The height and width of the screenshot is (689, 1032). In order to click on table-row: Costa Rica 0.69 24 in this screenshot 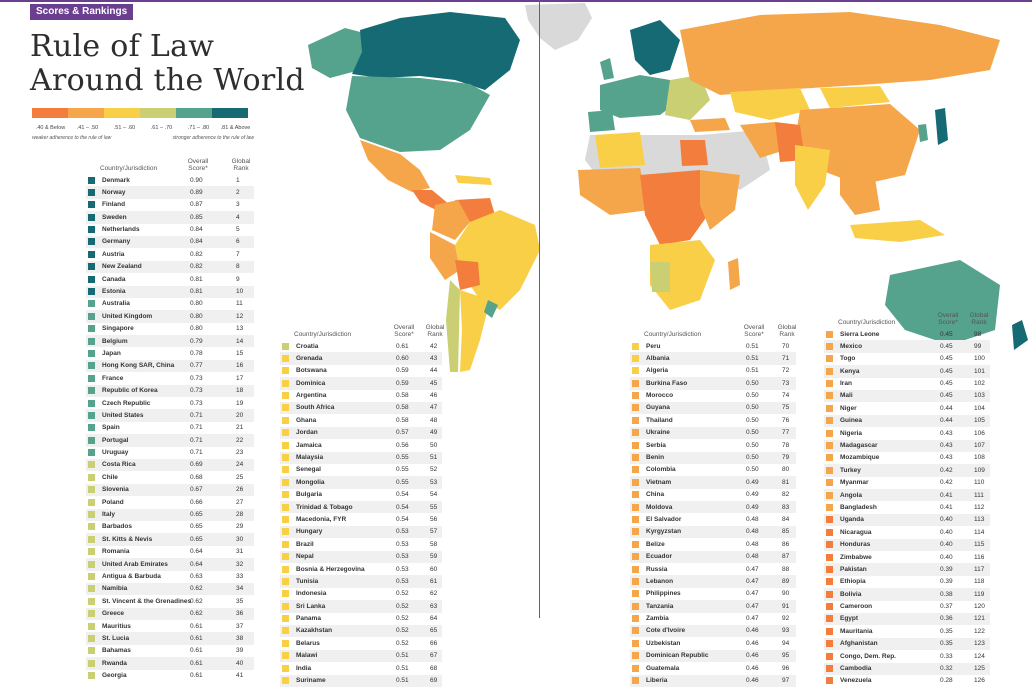, I will do `click(170, 465)`.